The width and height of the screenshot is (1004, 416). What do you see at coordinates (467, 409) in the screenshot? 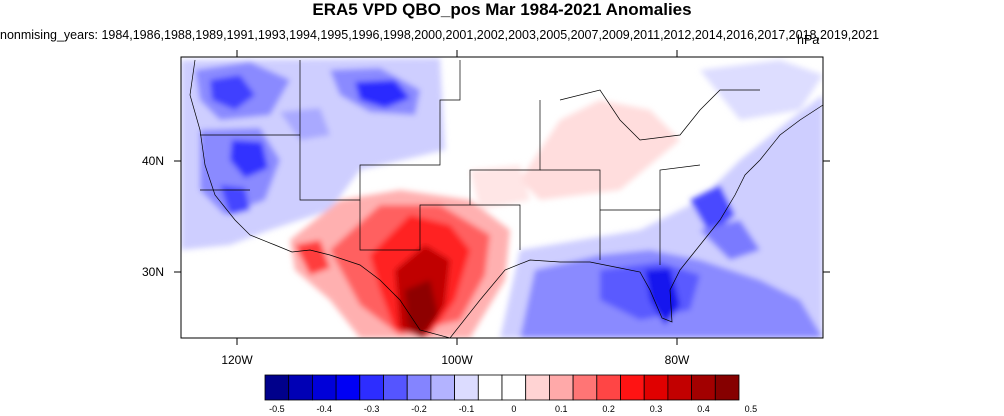
I see `colorbar-label: -0.1` at bounding box center [467, 409].